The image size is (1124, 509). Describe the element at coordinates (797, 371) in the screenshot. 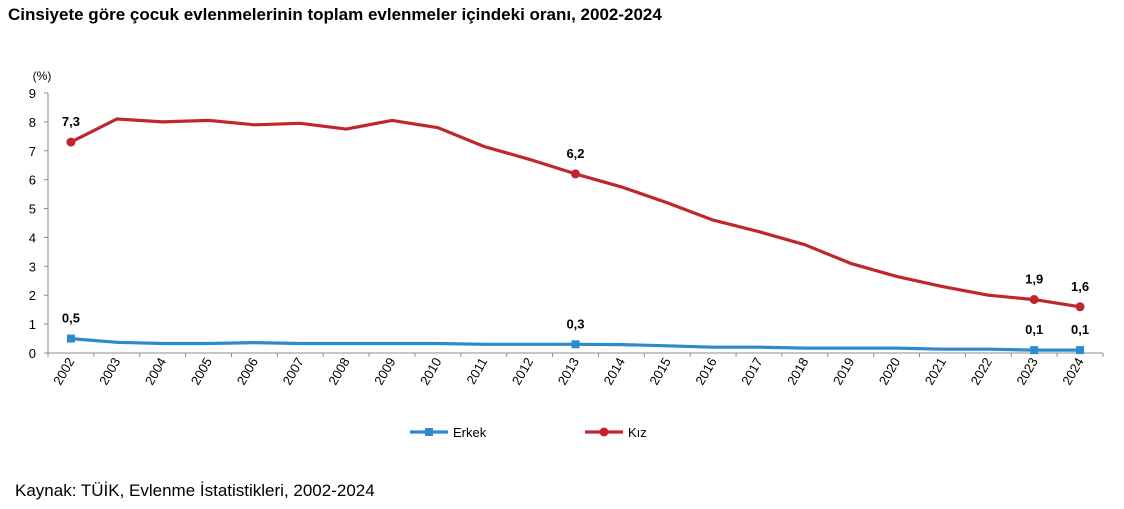

I see `x-tick-label: 2018` at that location.